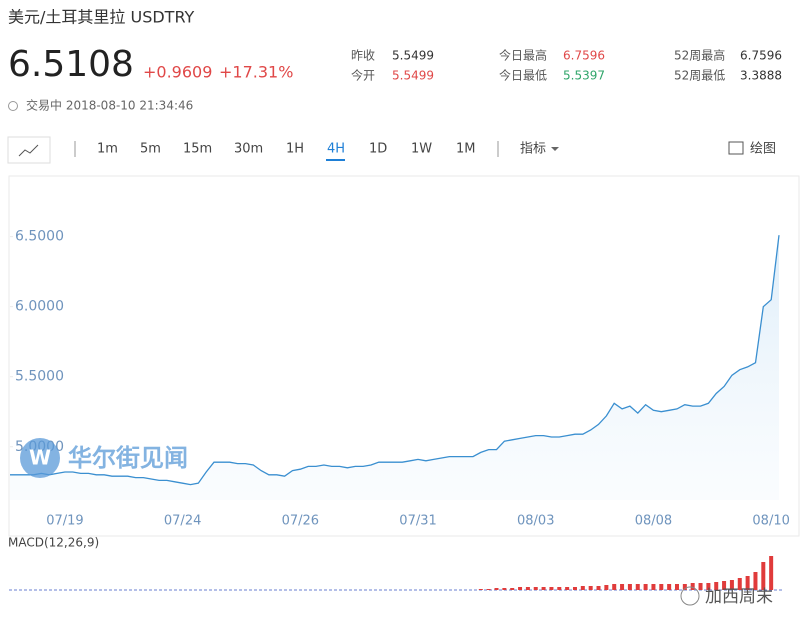  I want to click on interval-button: 1H, so click(295, 149).